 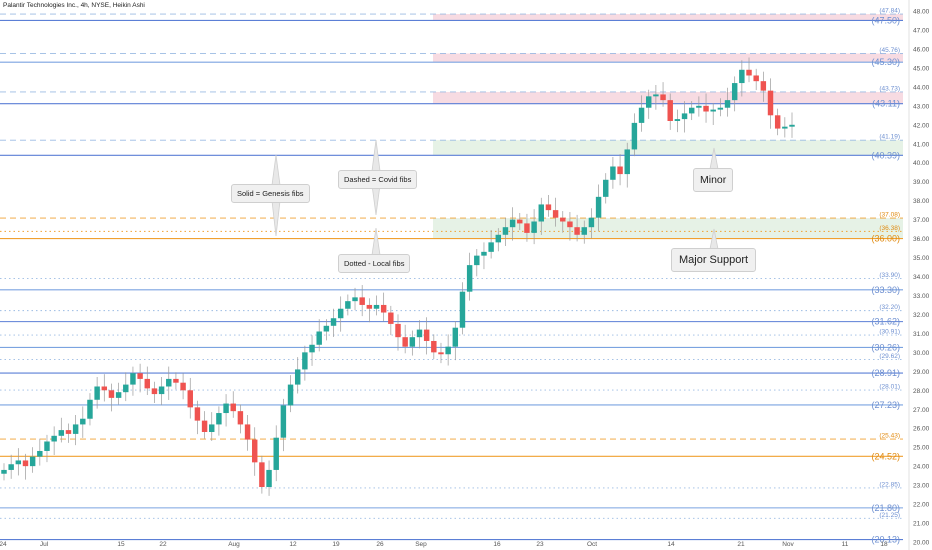 I want to click on time-tick-label: 21, so click(x=741, y=544).